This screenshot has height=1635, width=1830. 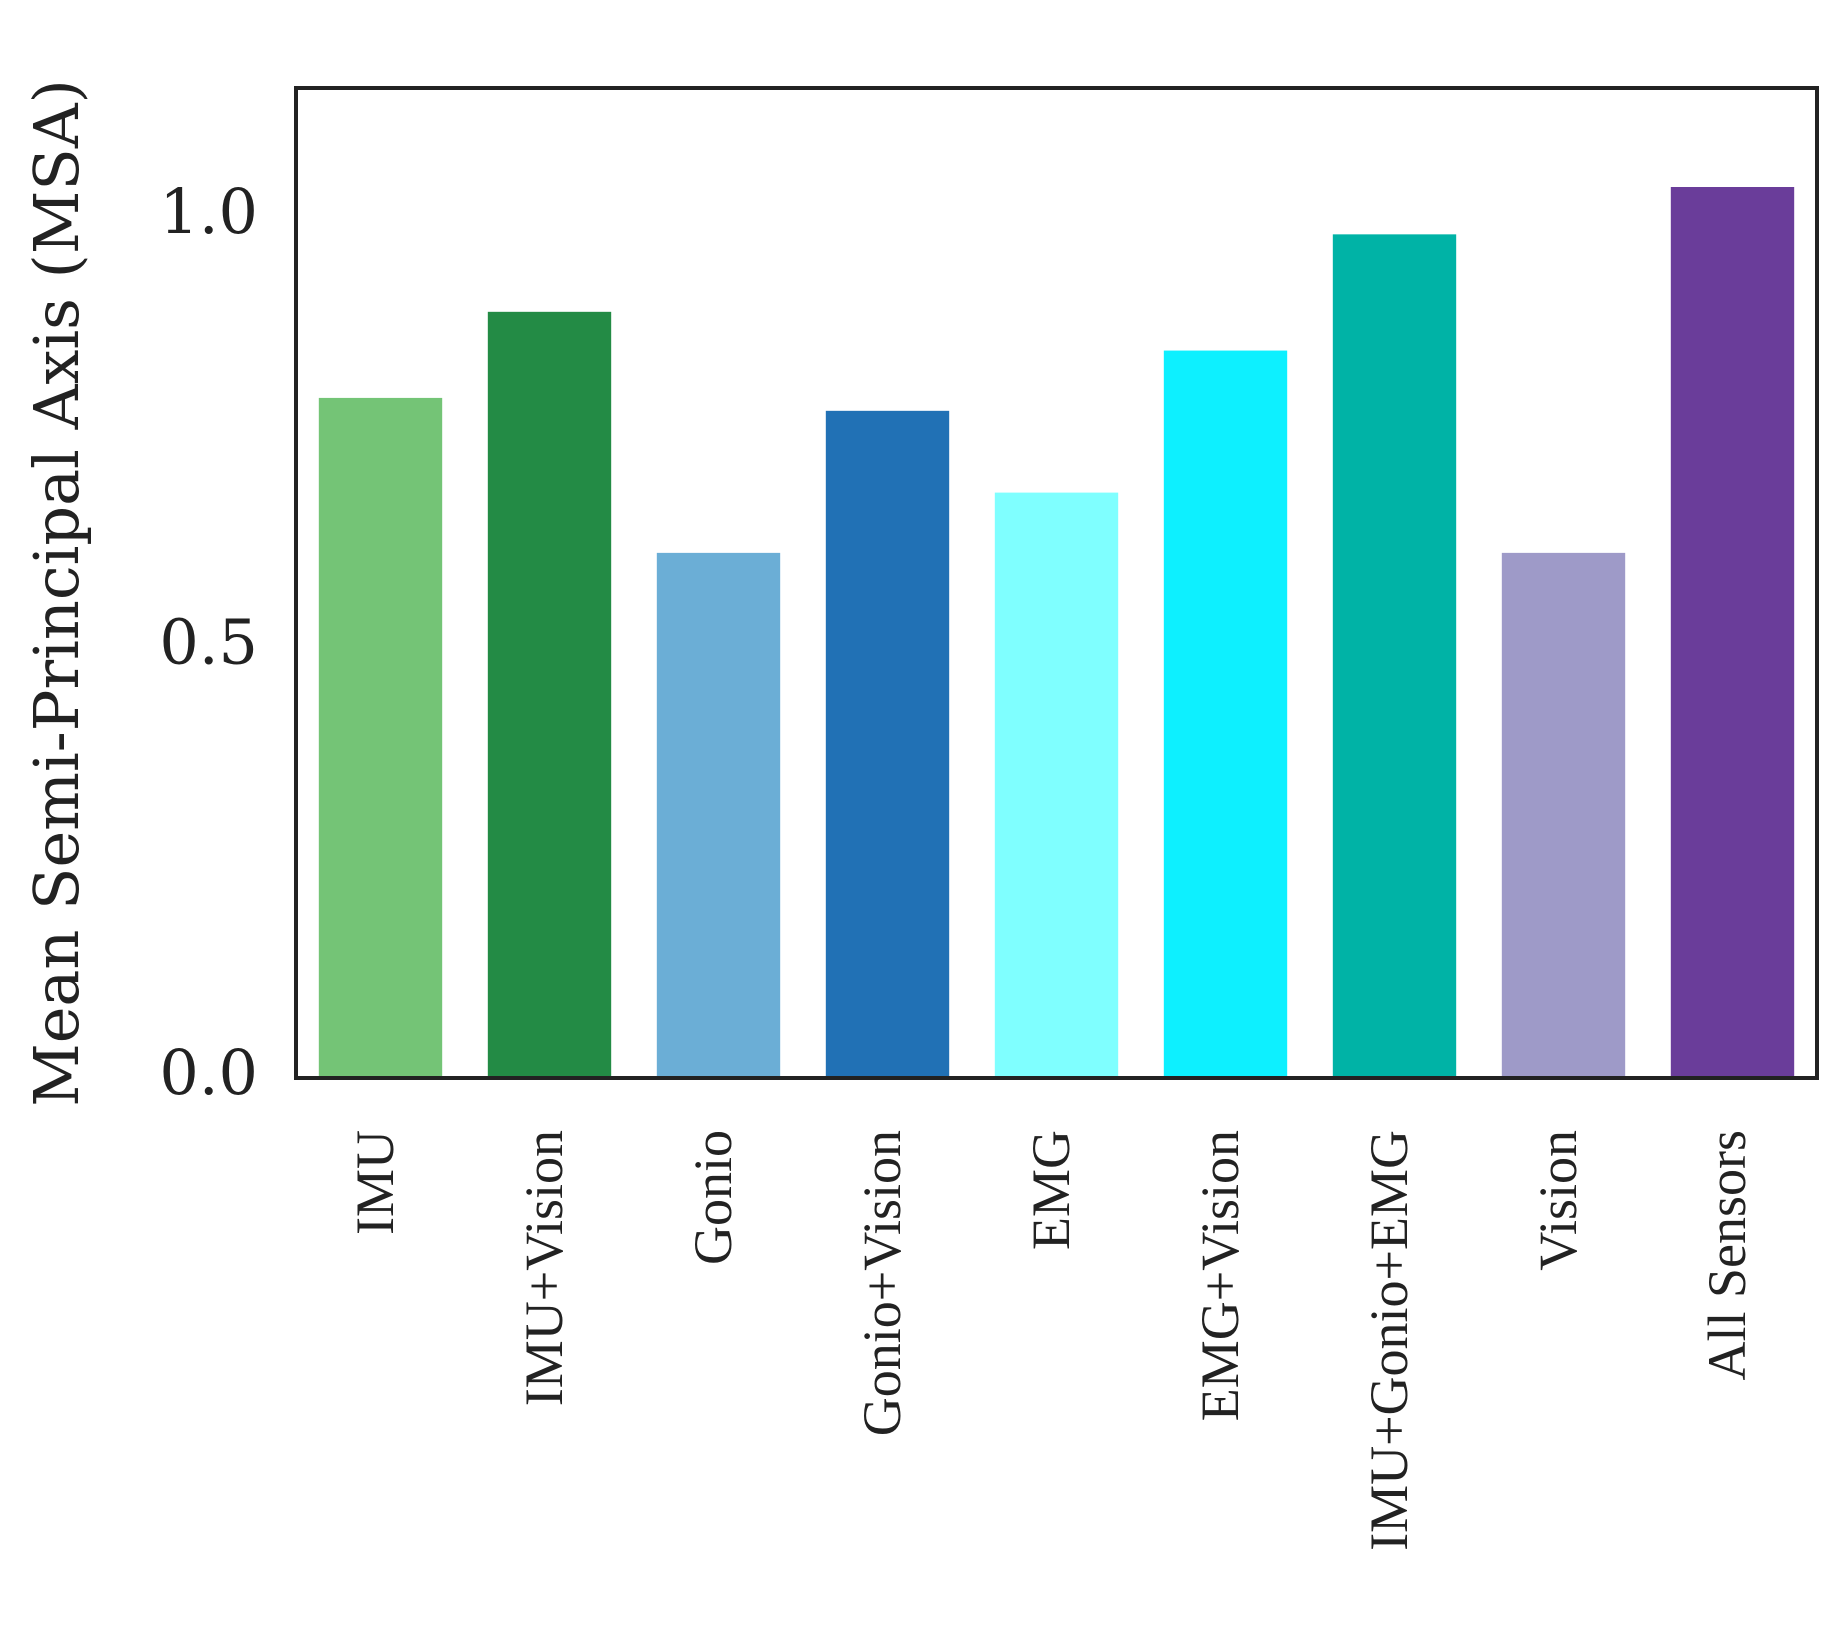 I want to click on x-tick-label-emg: EMG, so click(x=1051, y=1190).